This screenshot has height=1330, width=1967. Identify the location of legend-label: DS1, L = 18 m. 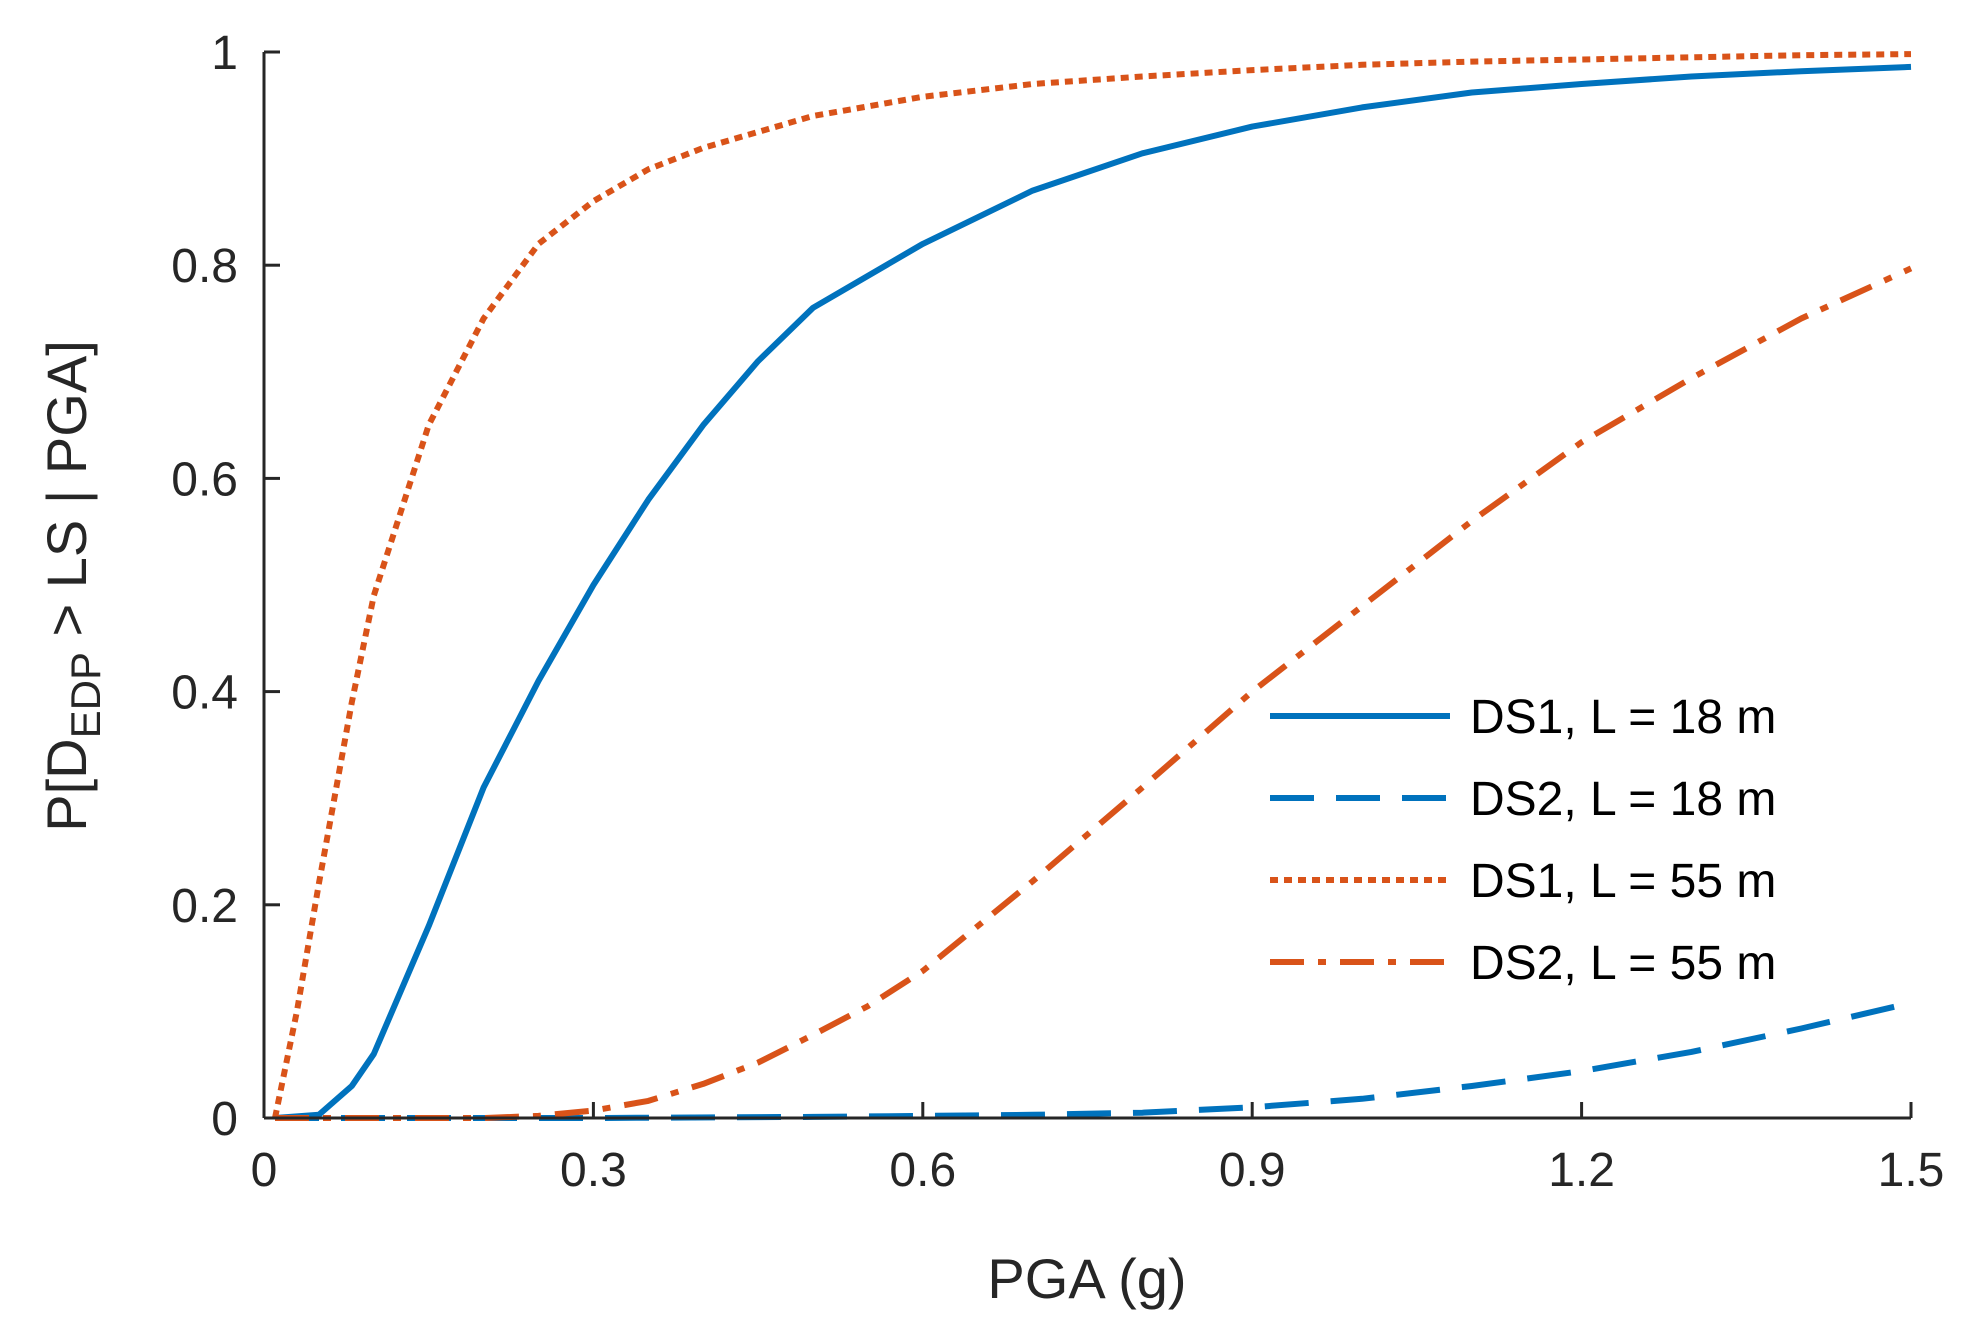
(1623, 717).